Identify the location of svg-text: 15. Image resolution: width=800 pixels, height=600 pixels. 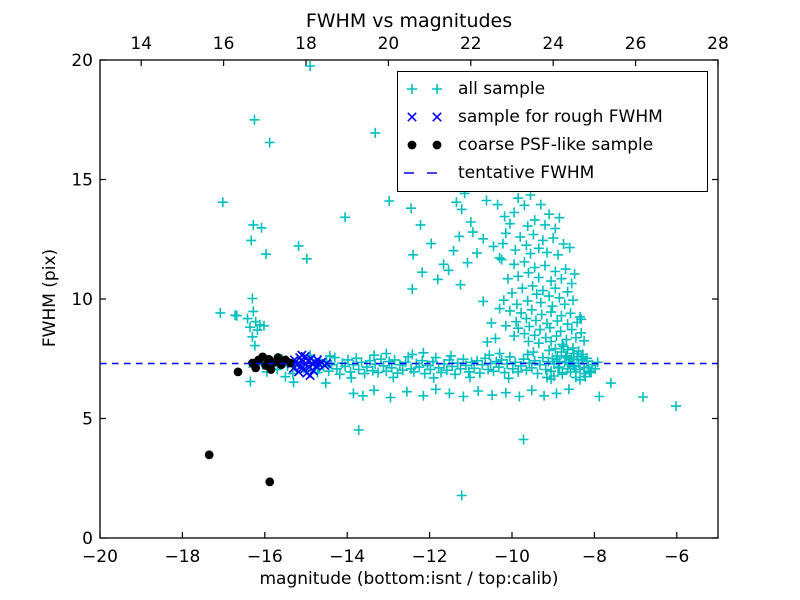
(82, 181).